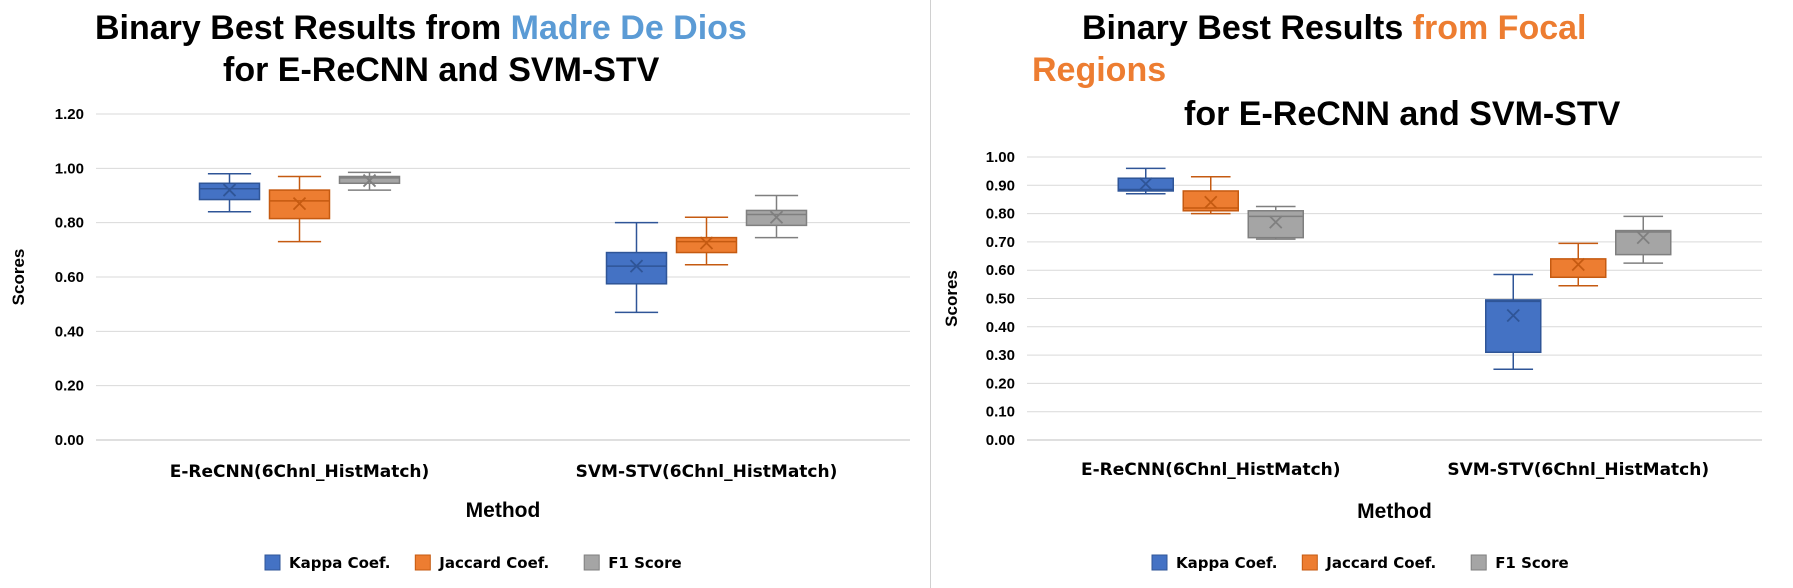 This screenshot has width=1793, height=588. What do you see at coordinates (1000, 299) in the screenshot?
I see `y-tick-label: 0.50` at bounding box center [1000, 299].